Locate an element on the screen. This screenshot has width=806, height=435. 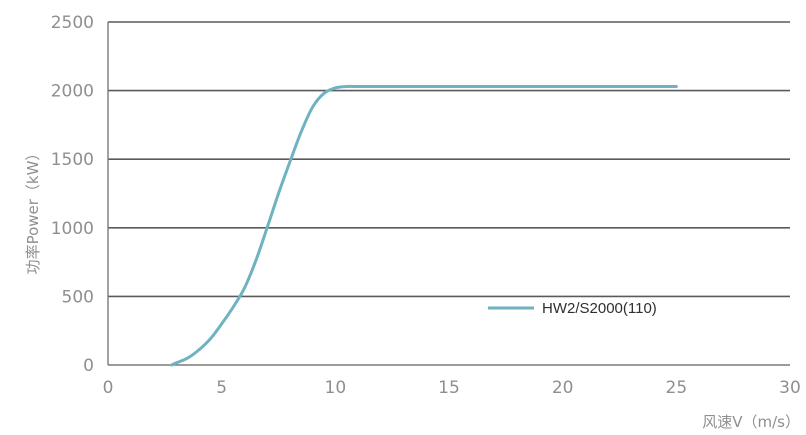
legend: HW2/S2000(110) is located at coordinates (572, 308).